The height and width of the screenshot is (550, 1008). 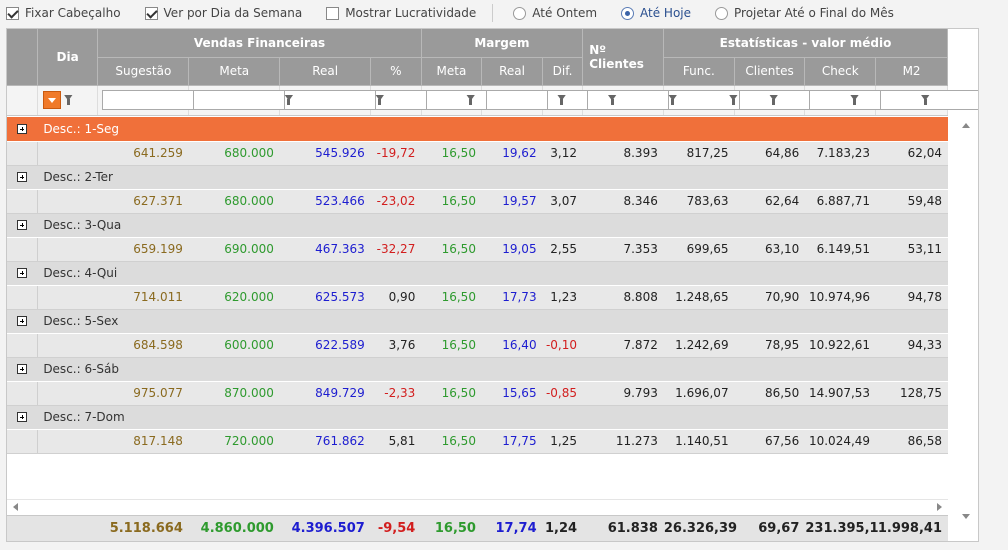 What do you see at coordinates (512, 249) in the screenshot?
I see `cell-margem-real: 19,05` at bounding box center [512, 249].